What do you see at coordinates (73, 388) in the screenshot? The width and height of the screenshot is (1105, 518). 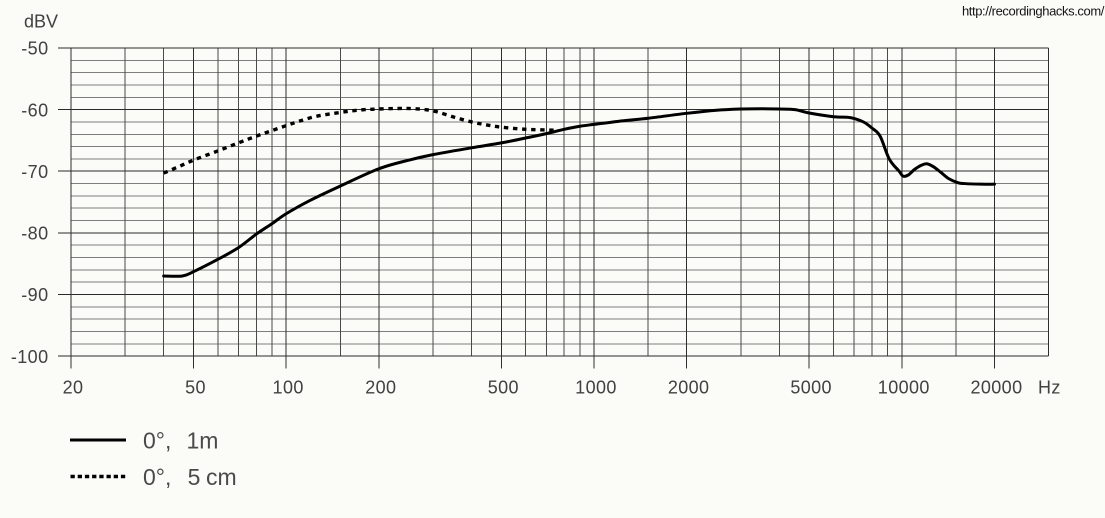 I see `svg-text: 20` at bounding box center [73, 388].